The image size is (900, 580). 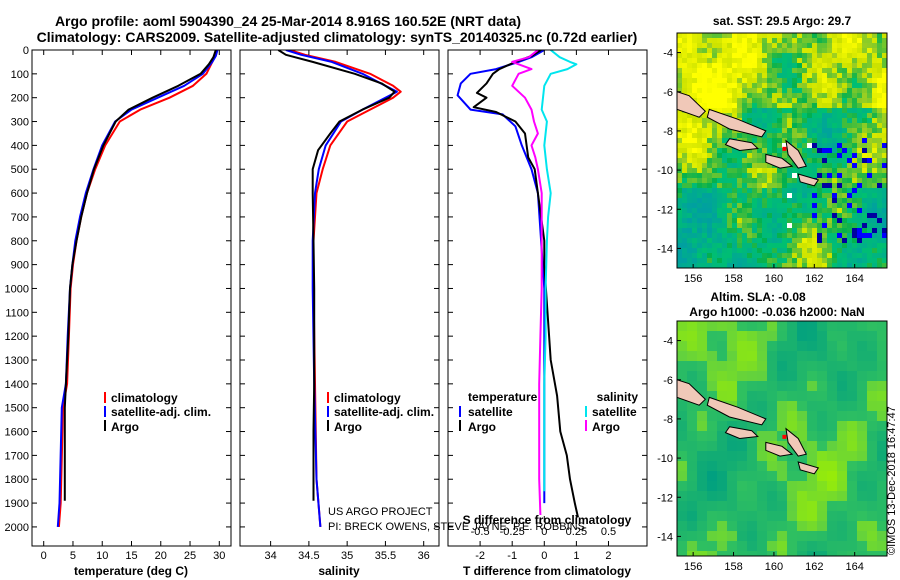 What do you see at coordinates (105, 411) in the screenshot?
I see `legend-swatch-satellite` at bounding box center [105, 411].